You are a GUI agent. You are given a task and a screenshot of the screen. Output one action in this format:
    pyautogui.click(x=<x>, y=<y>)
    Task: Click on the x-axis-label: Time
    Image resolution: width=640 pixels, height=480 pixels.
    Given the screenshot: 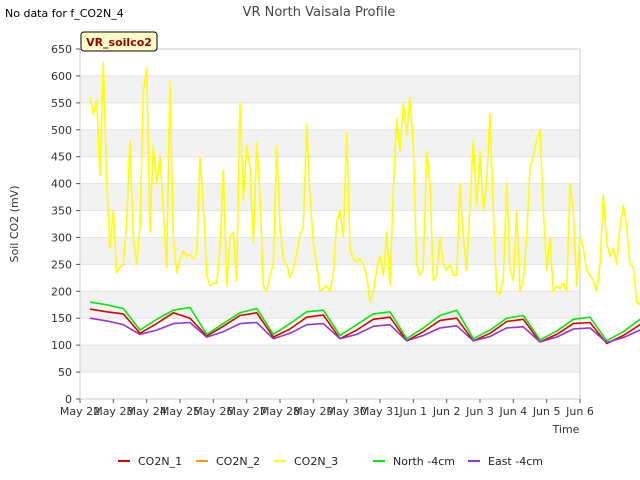 What is the action you would take?
    pyautogui.click(x=566, y=429)
    